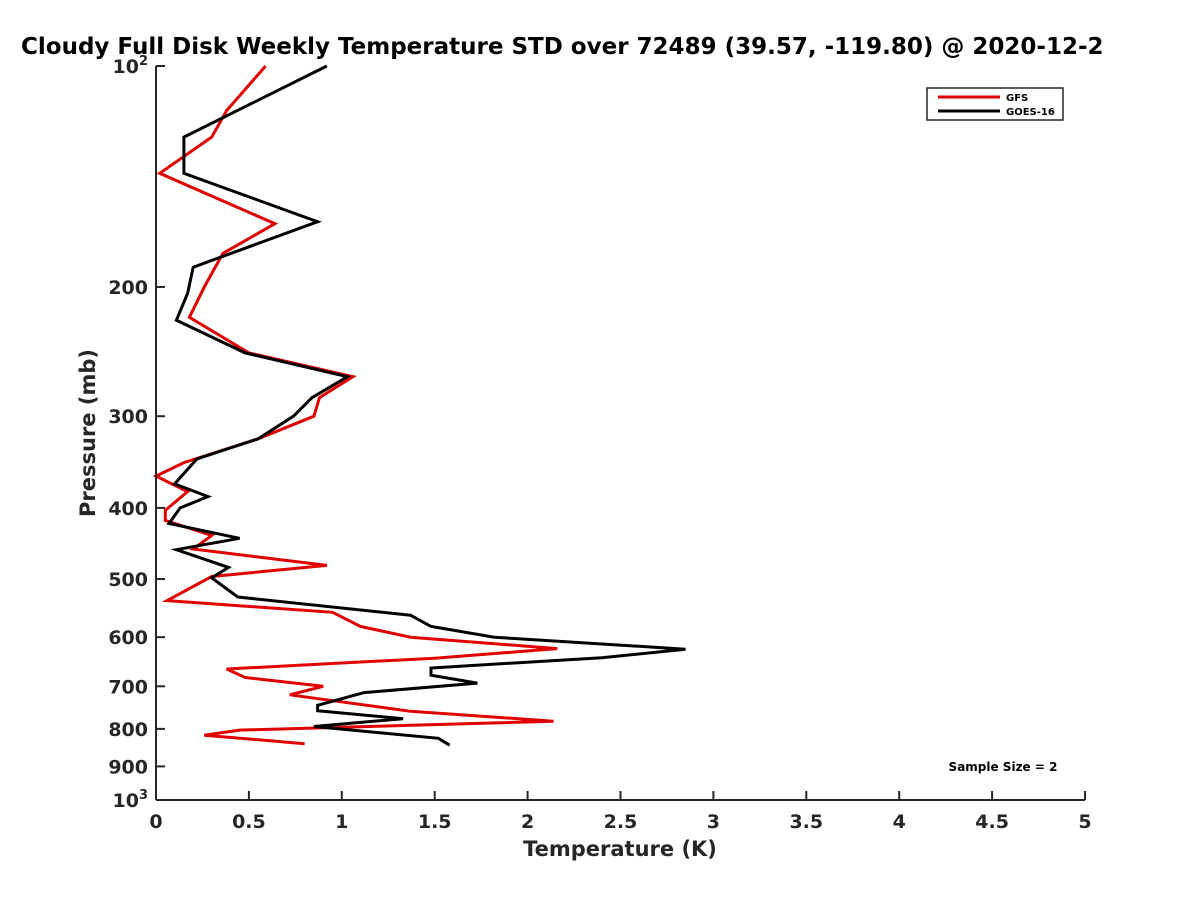 This screenshot has height=900, width=1200. I want to click on x-tick-label: 3.5, so click(806, 822).